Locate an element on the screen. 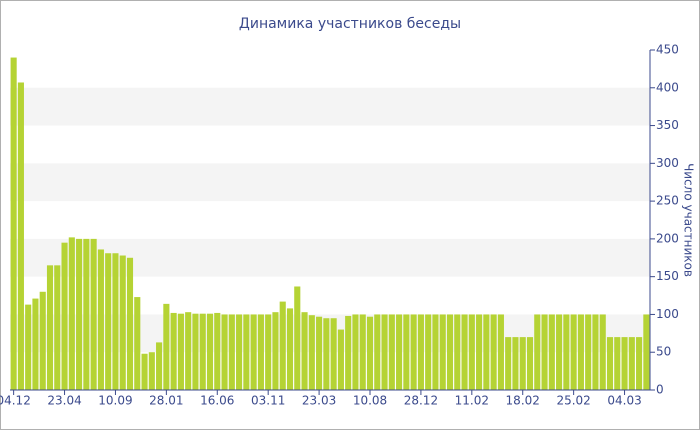 This screenshot has width=700, height=430. y-tick-label: 200 is located at coordinates (667, 238).